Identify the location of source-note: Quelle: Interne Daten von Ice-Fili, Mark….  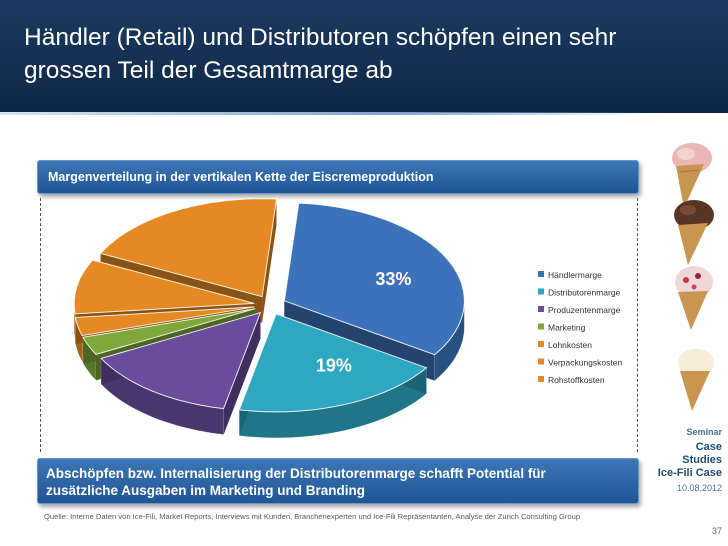
(312, 516).